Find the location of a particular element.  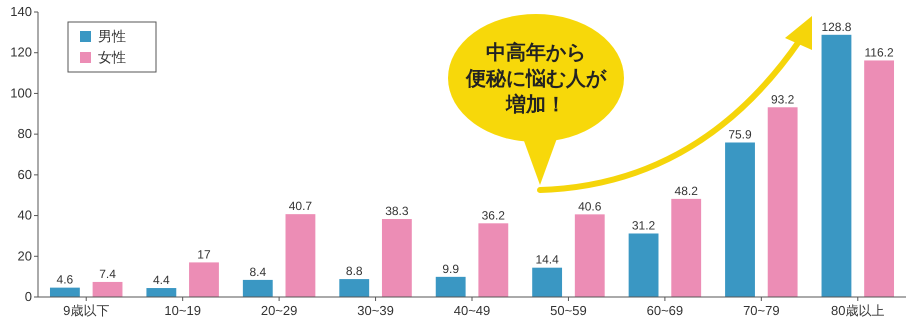

data-label: 17 is located at coordinates (204, 254).